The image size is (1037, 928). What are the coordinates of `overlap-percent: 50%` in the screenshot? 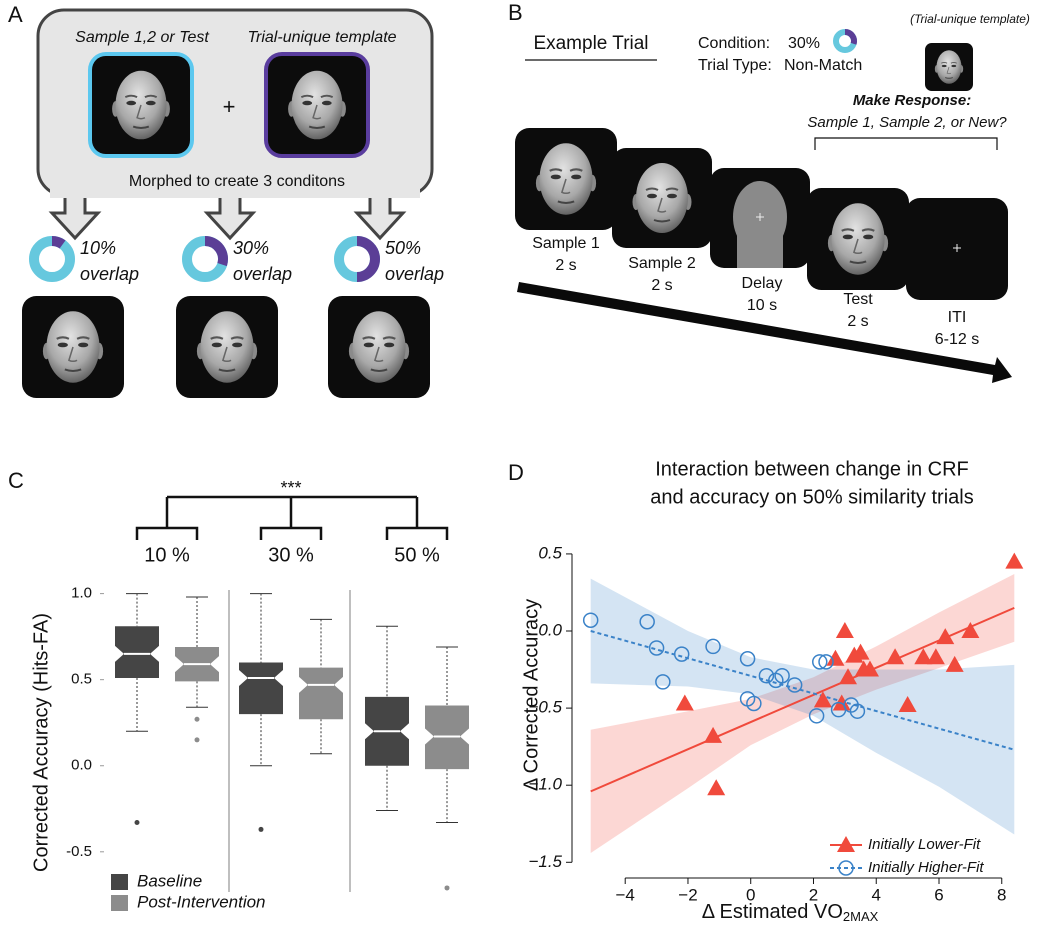 It's located at (403, 248).